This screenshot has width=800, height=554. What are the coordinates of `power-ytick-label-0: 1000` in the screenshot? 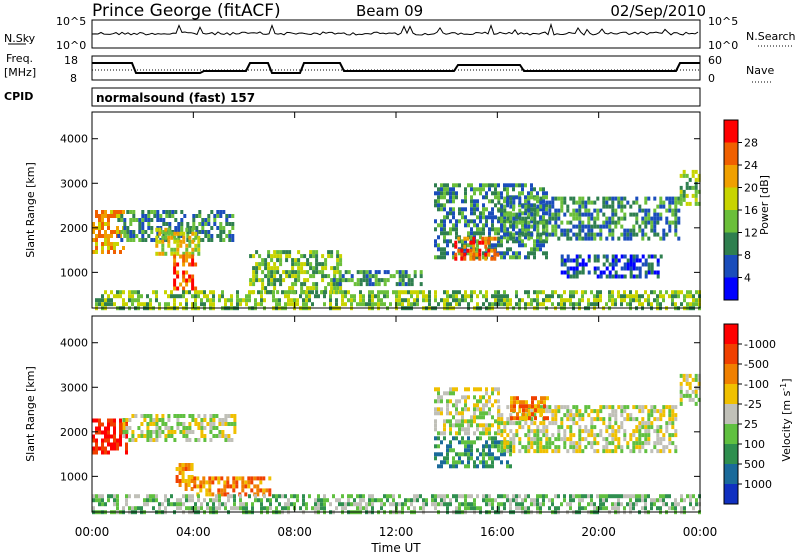 It's located at (74, 272).